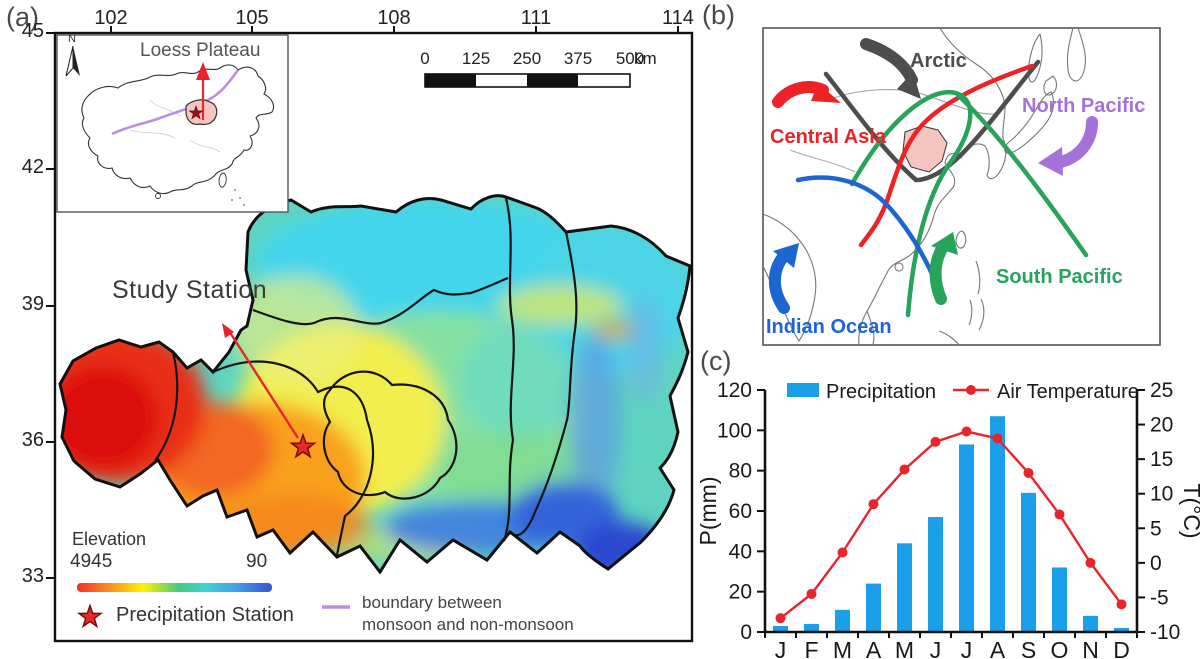  I want to click on air-mass-label-indian-ocean: Indian Ocean, so click(829, 327).